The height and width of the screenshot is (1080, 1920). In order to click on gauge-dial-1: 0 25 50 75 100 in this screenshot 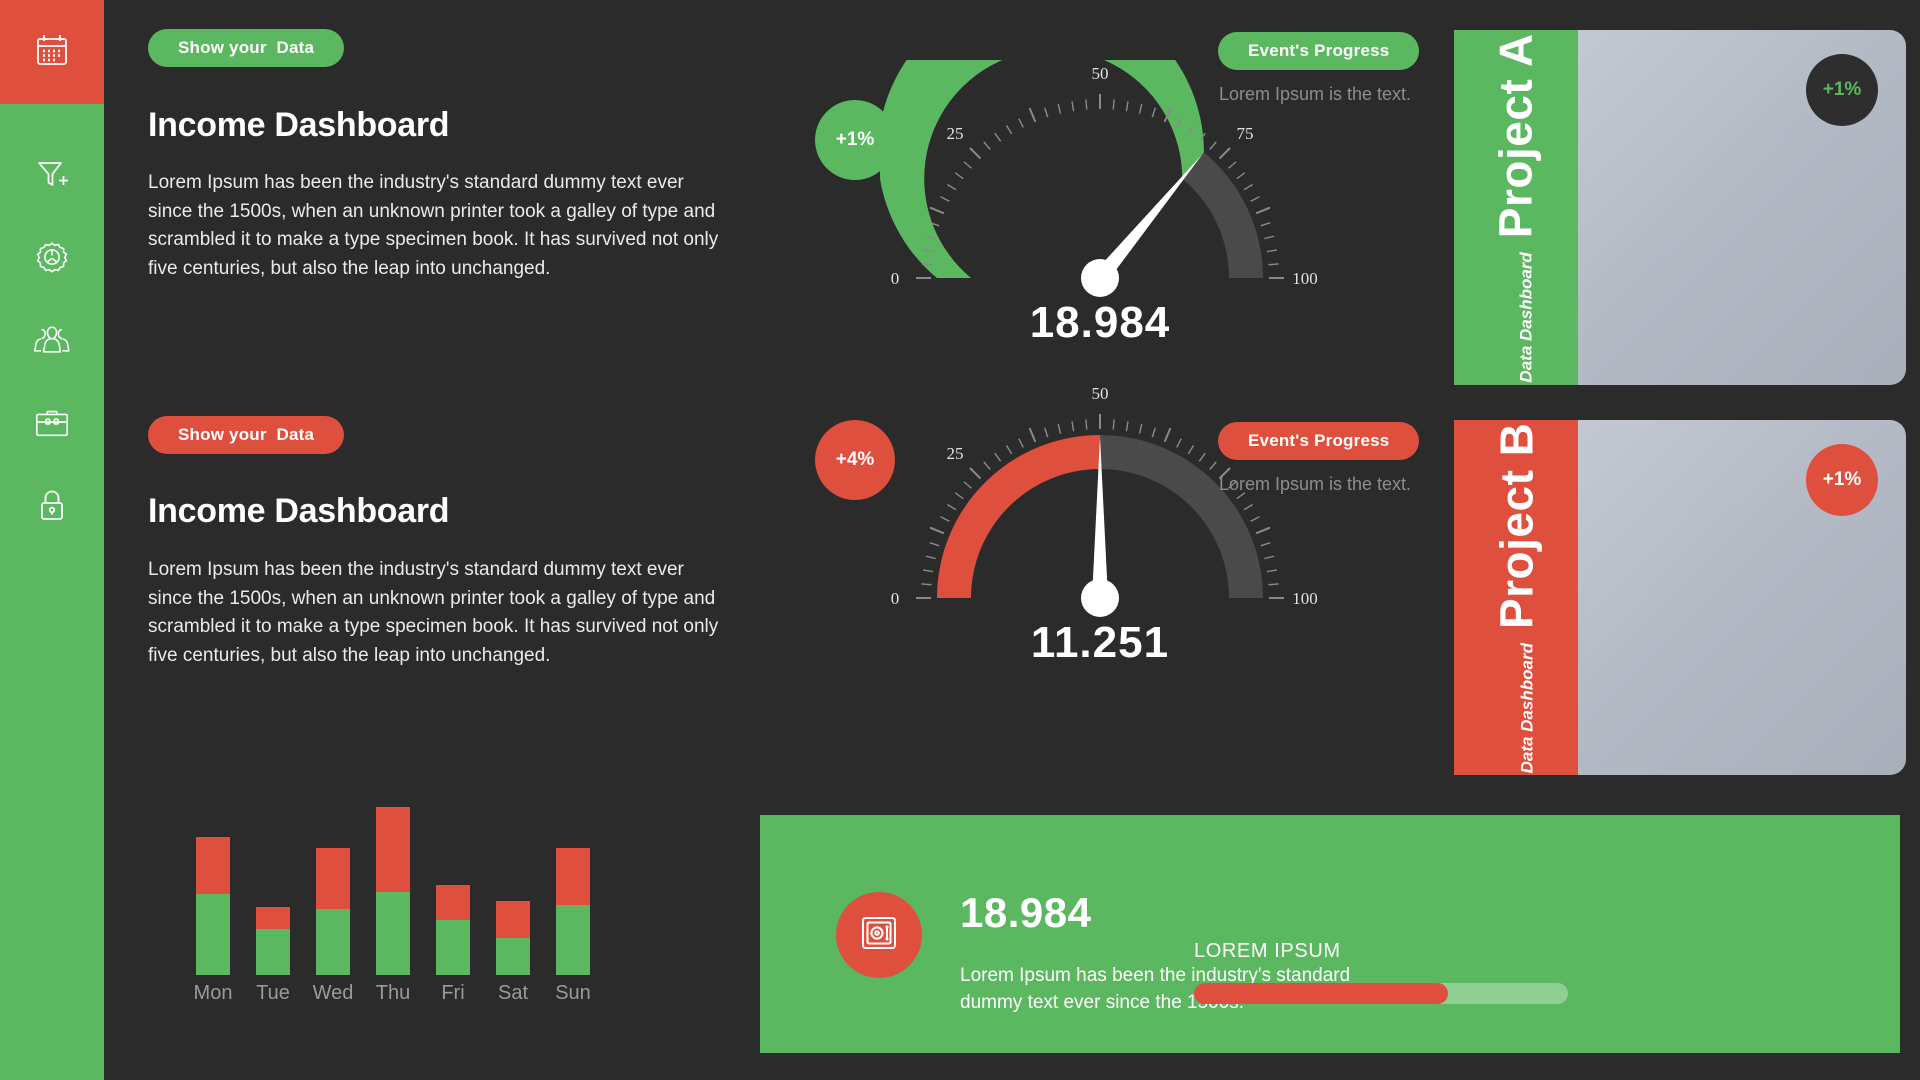, I will do `click(1100, 185)`.